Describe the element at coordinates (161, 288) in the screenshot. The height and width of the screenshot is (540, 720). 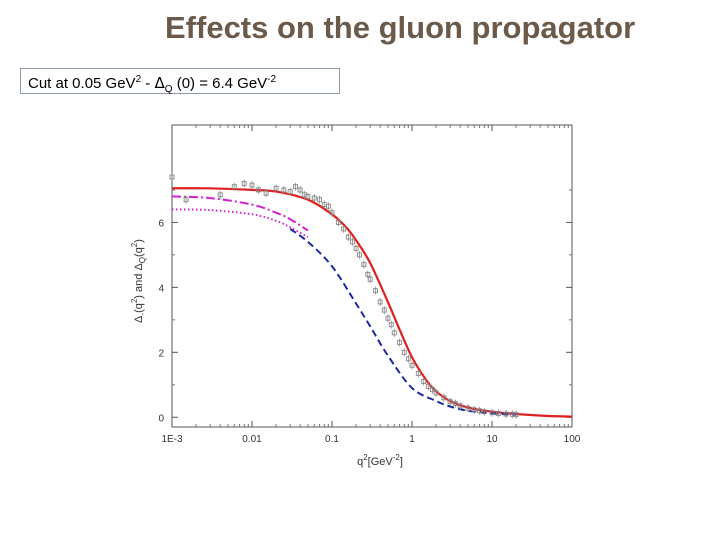
I see `y-tick-label: 4` at that location.